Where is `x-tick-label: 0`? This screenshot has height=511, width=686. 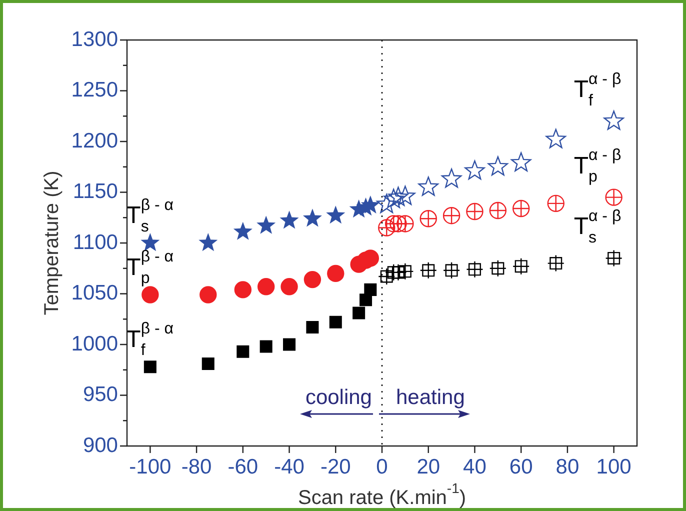
x-tick-label: 0 is located at coordinates (382, 466).